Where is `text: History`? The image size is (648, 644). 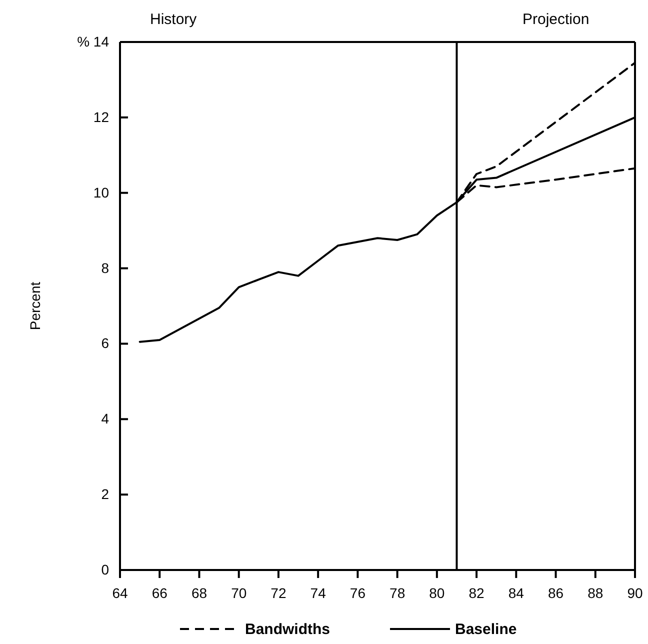 text: History is located at coordinates (174, 19).